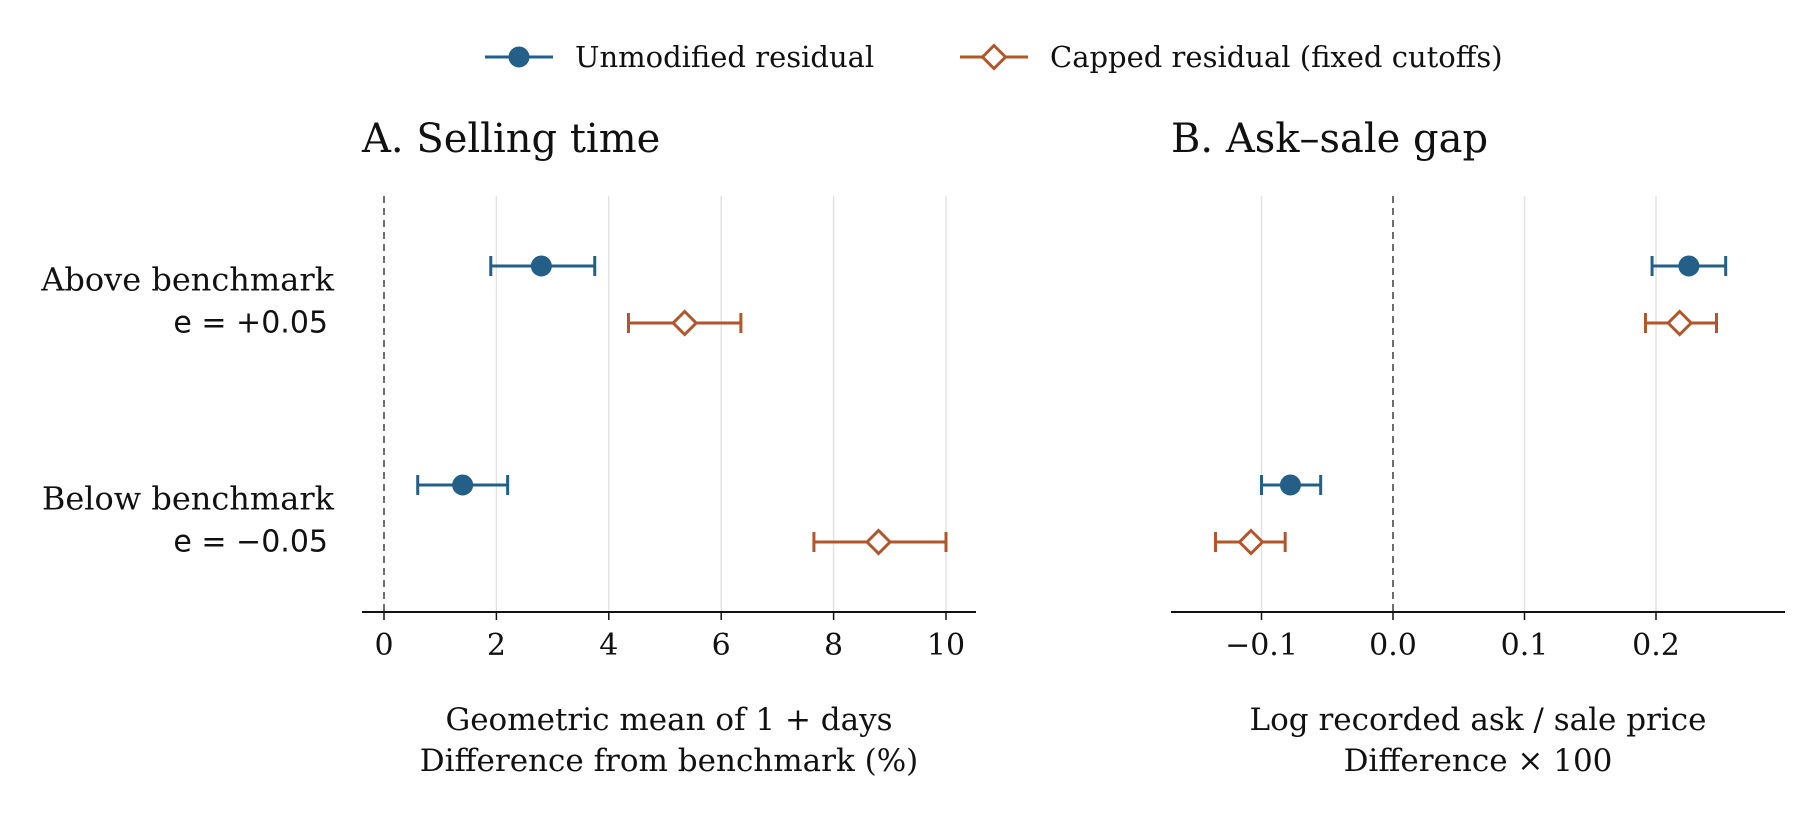  What do you see at coordinates (724, 57) in the screenshot?
I see `legend-label: Unmodified residual` at bounding box center [724, 57].